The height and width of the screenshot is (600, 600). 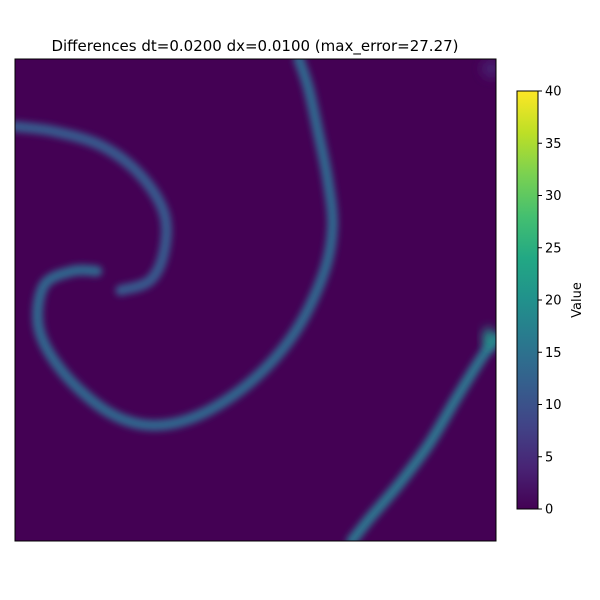 I want to click on colorbar-tick-label: 5, so click(x=549, y=457).